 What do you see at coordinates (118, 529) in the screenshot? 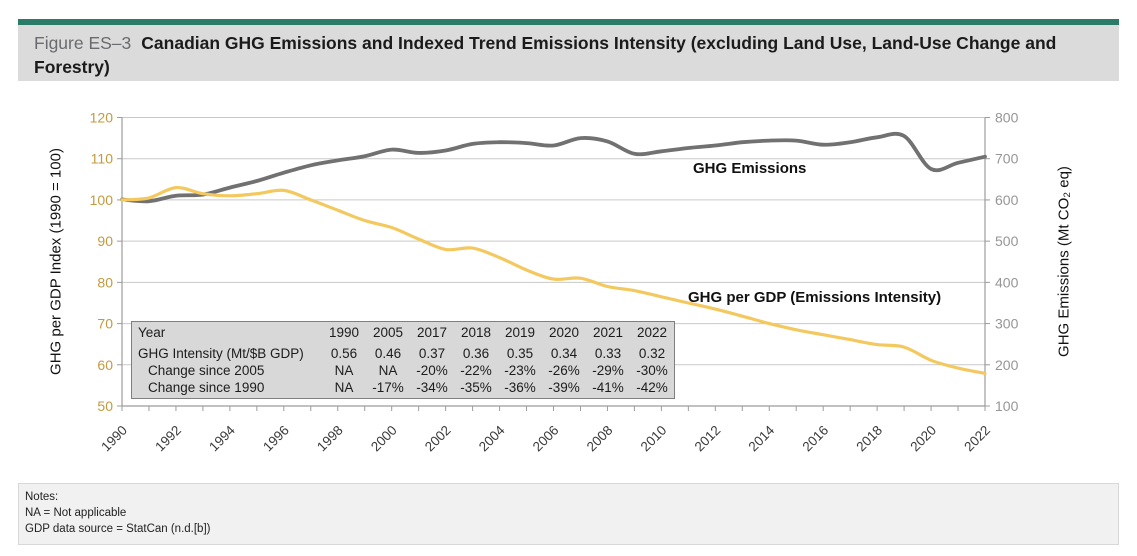
I see `note-line: GDP data source = StatCan (n.d.[b])` at bounding box center [118, 529].